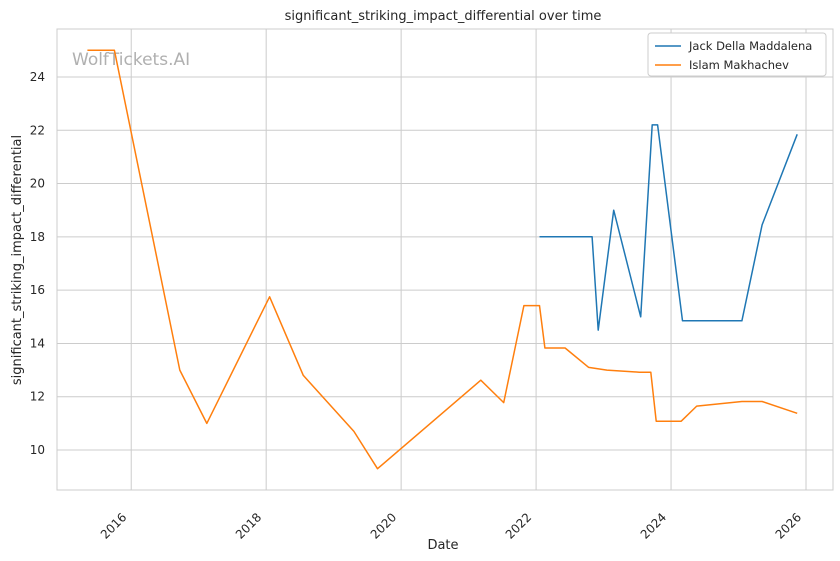 The width and height of the screenshot is (840, 561). What do you see at coordinates (37, 343) in the screenshot?
I see `y-tick-label: 14` at bounding box center [37, 343].